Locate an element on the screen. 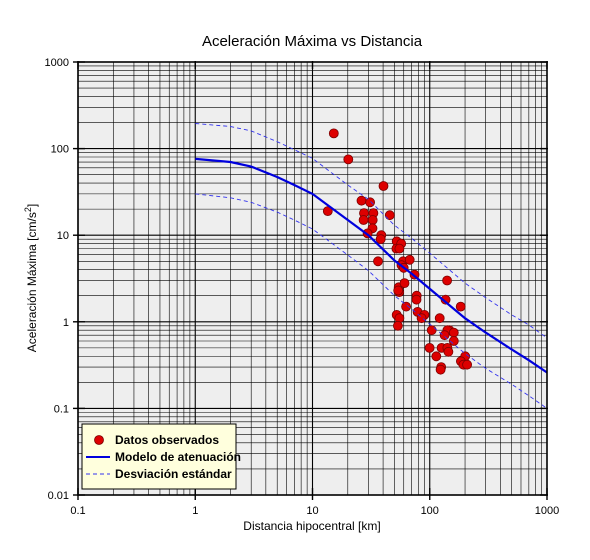  y-tick-label: 1000 is located at coordinates (57, 63).